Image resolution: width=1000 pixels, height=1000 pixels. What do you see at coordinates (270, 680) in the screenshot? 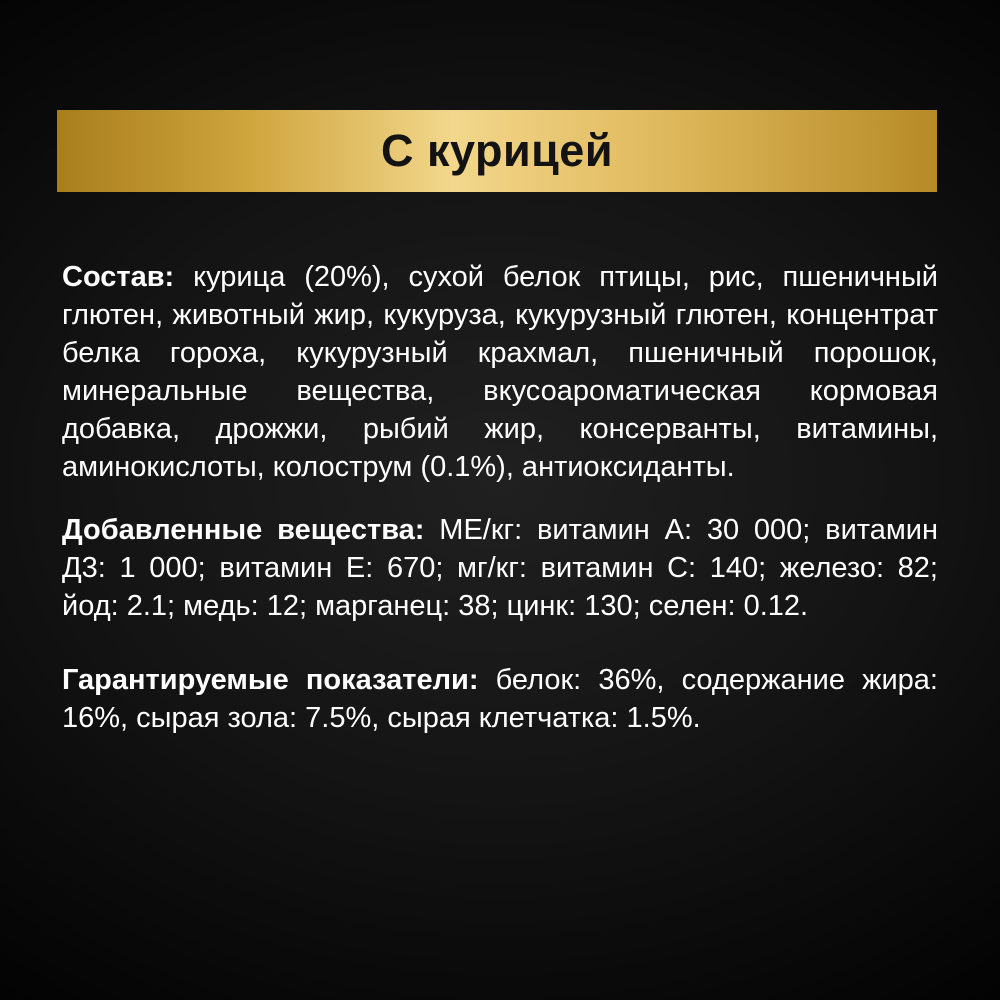
I see `guaranteed-label: Гарантируемые показатели:` at bounding box center [270, 680].